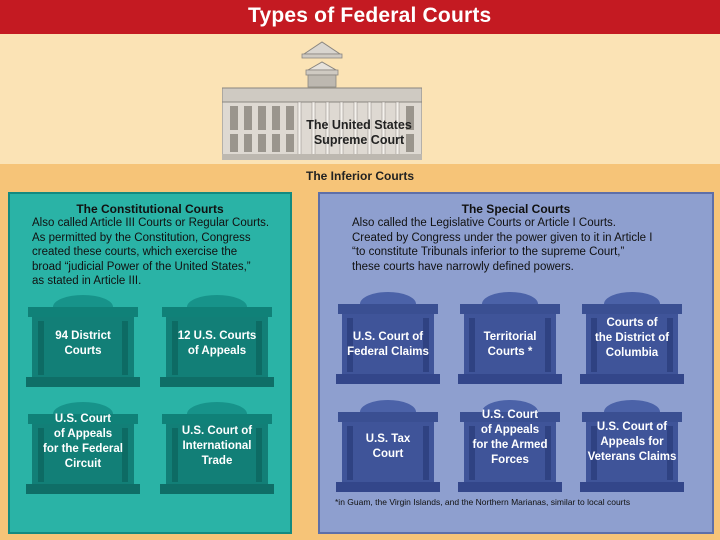 The width and height of the screenshot is (720, 540). What do you see at coordinates (83, 464) in the screenshot?
I see `court-label-line: Circuit` at bounding box center [83, 464].